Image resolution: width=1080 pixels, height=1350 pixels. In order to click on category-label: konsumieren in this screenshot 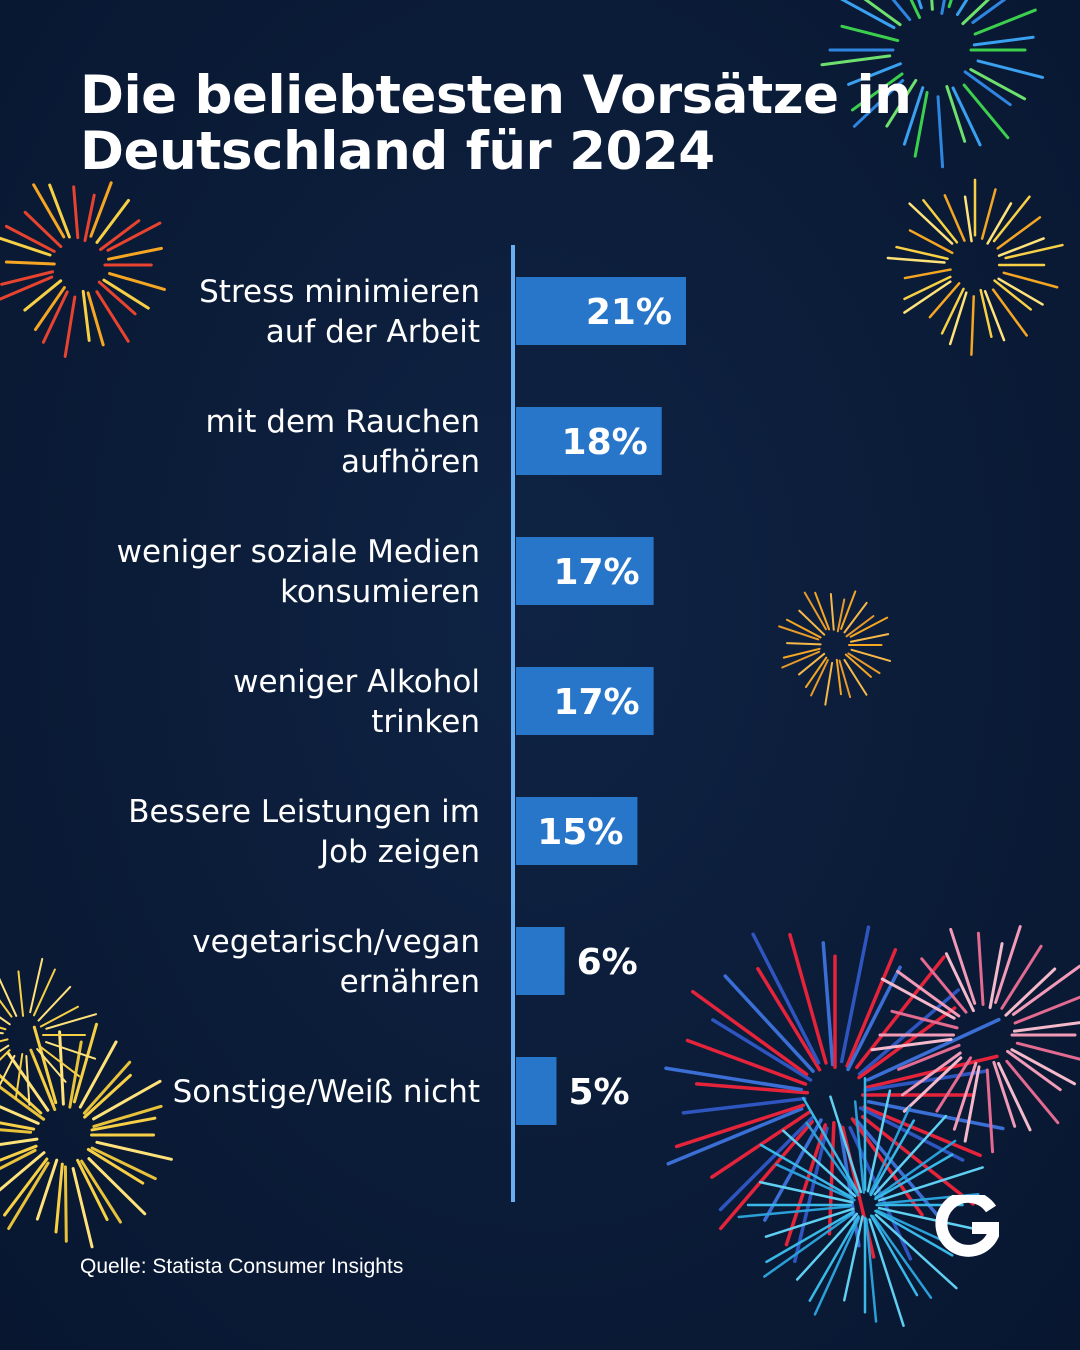, I will do `click(380, 592)`.